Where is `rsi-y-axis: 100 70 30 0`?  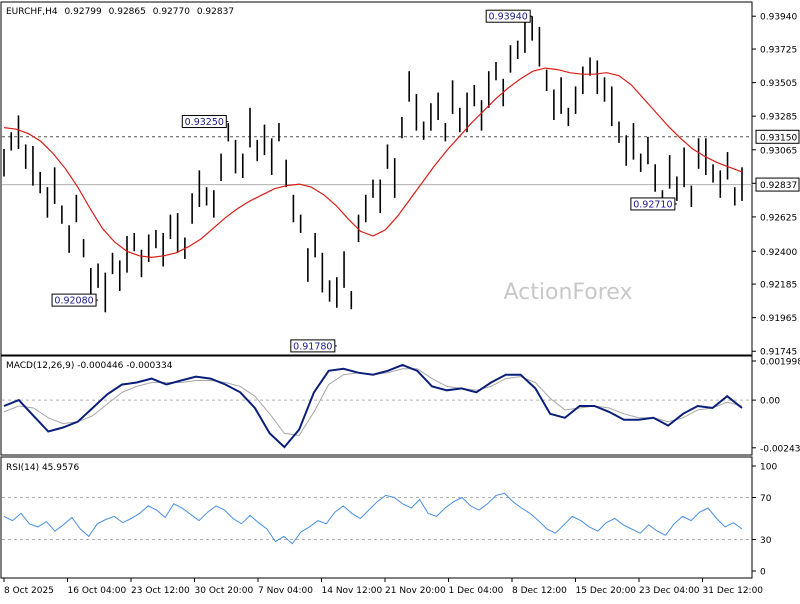 rsi-y-axis: 100 70 30 0 is located at coordinates (764, 520).